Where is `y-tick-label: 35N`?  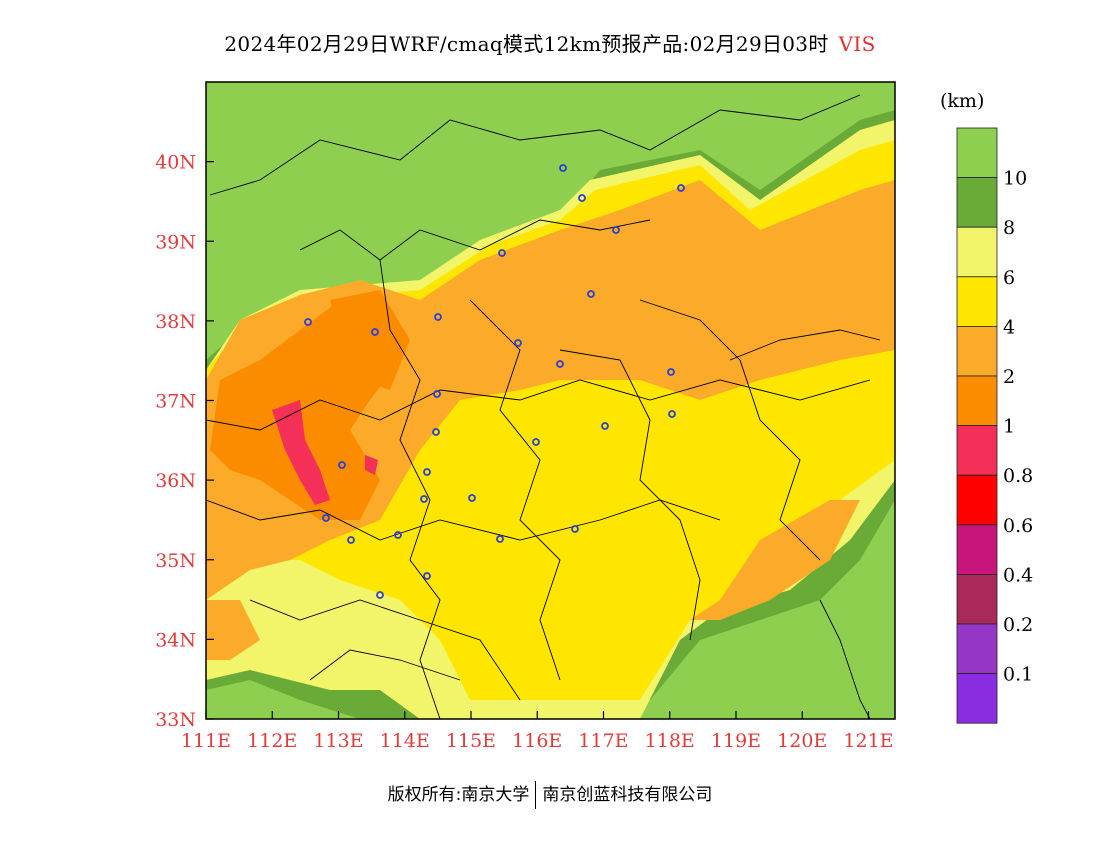 y-tick-label: 35N is located at coordinates (175, 561).